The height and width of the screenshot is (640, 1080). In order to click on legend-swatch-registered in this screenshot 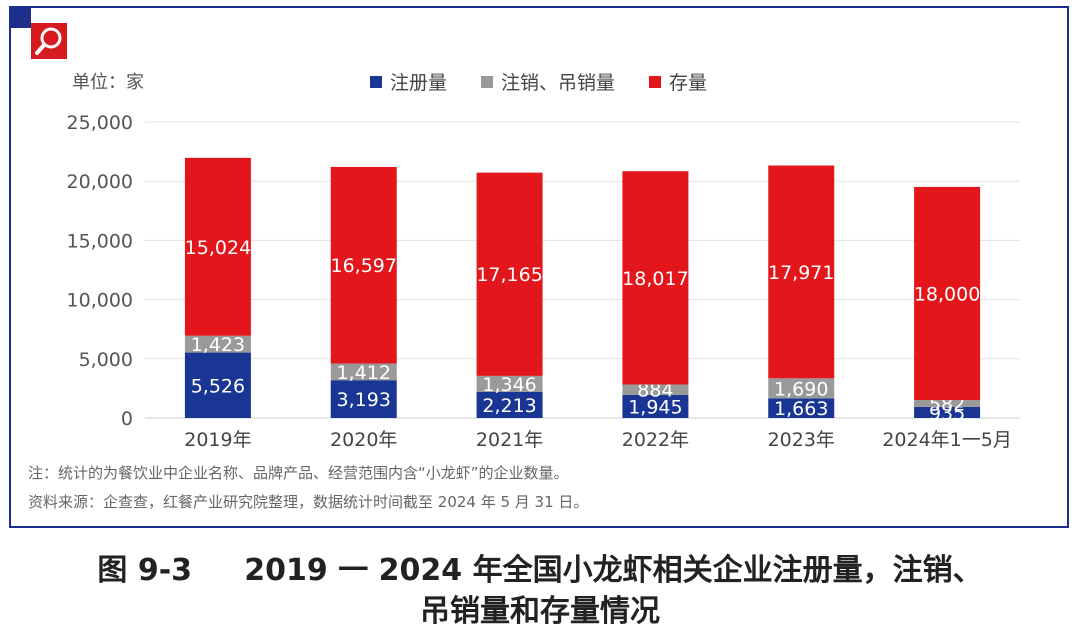, I will do `click(376, 81)`.